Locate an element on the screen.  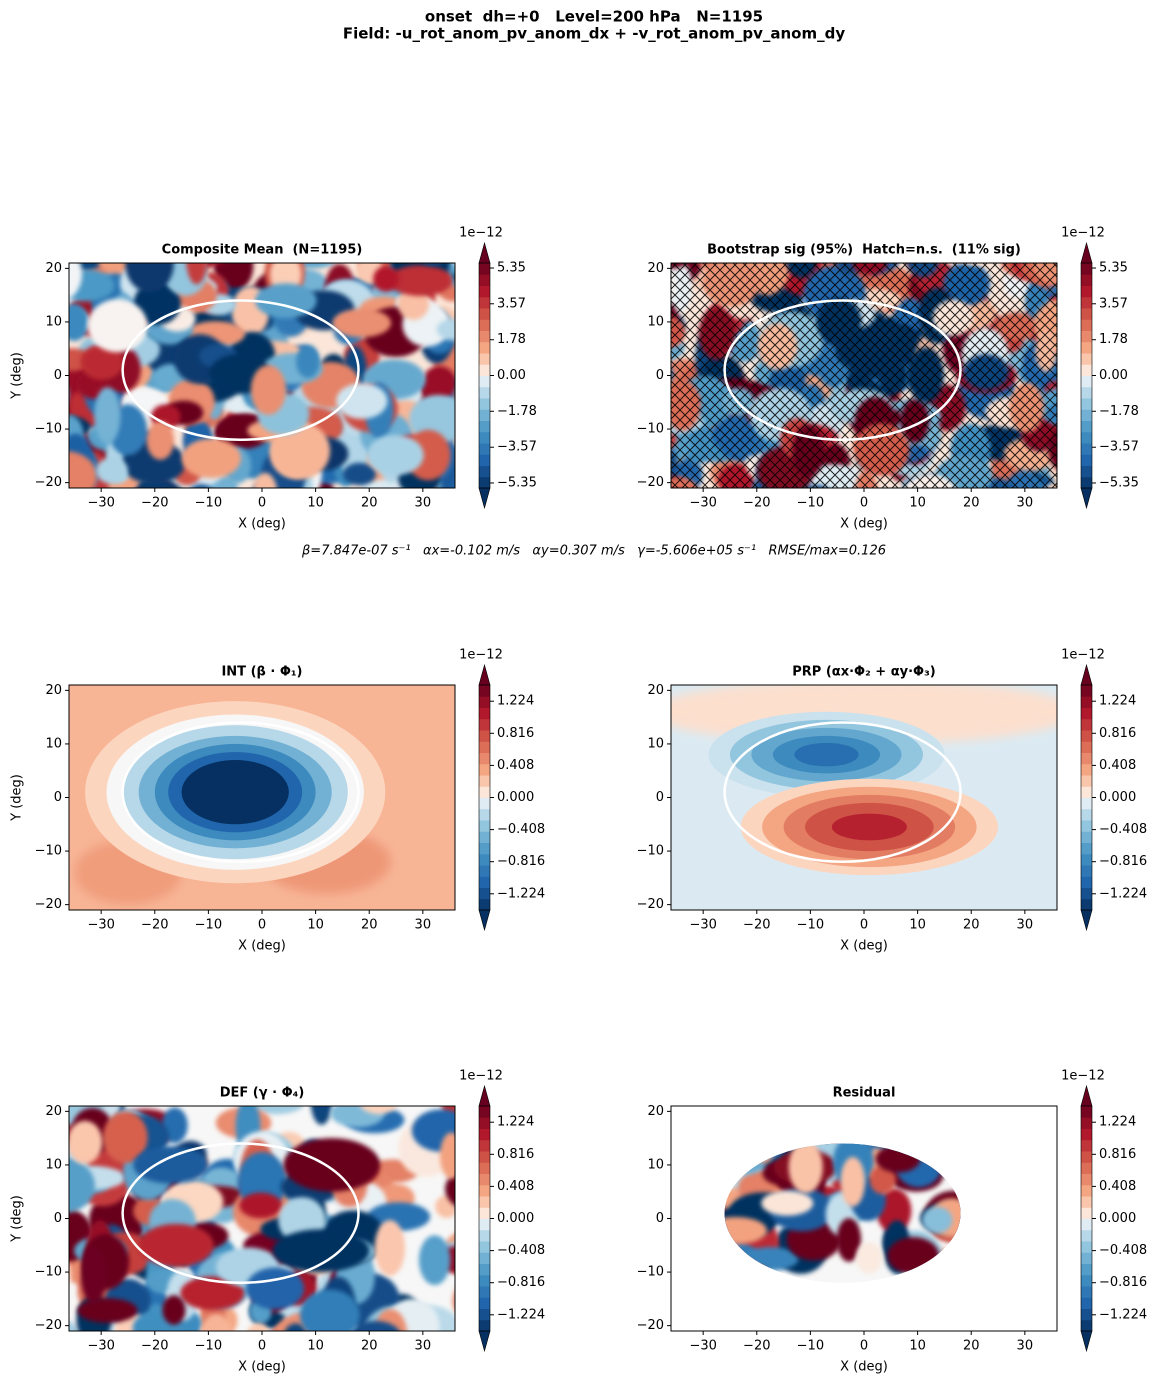
colorbar-tick-label: 5.35 is located at coordinates (1113, 268).